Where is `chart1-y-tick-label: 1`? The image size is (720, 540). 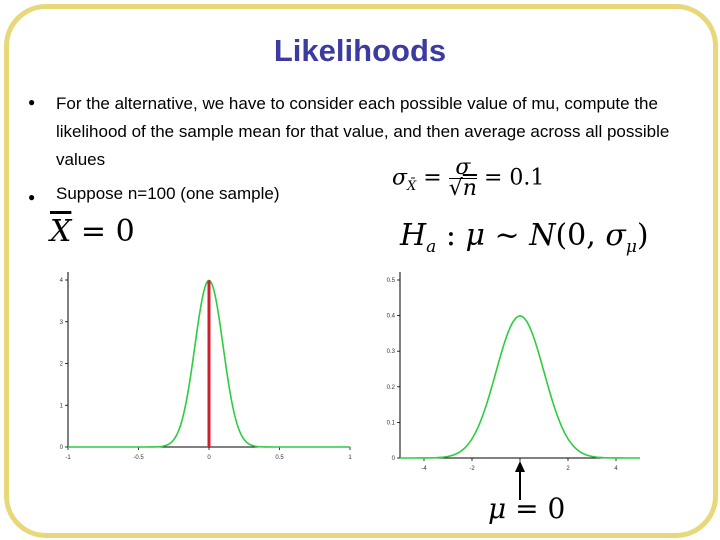
chart1-y-tick-label: 1 is located at coordinates (62, 406).